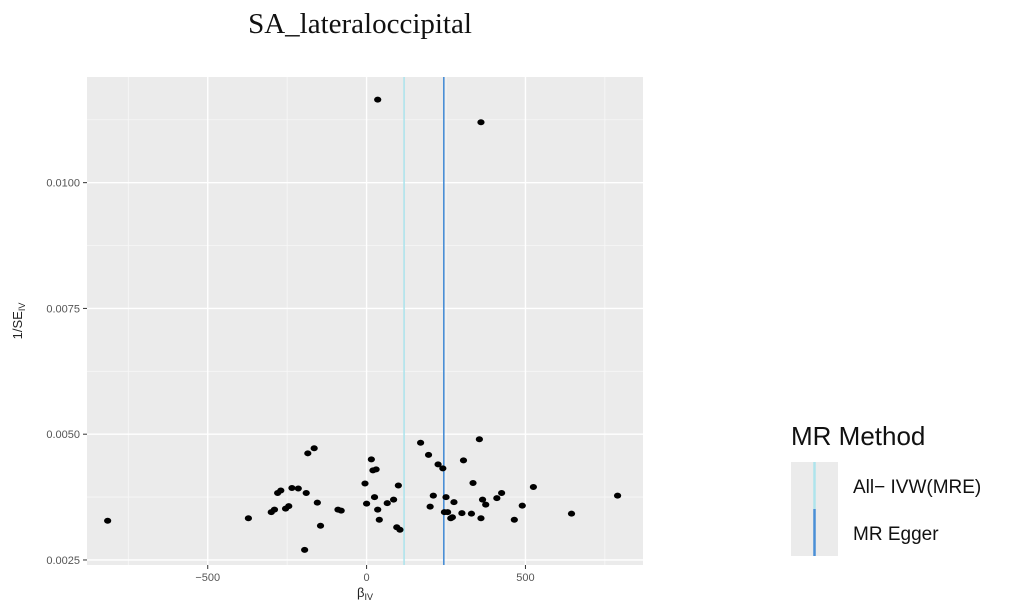  What do you see at coordinates (360, 24) in the screenshot?
I see `chart-title: SA_lateraloccipital` at bounding box center [360, 24].